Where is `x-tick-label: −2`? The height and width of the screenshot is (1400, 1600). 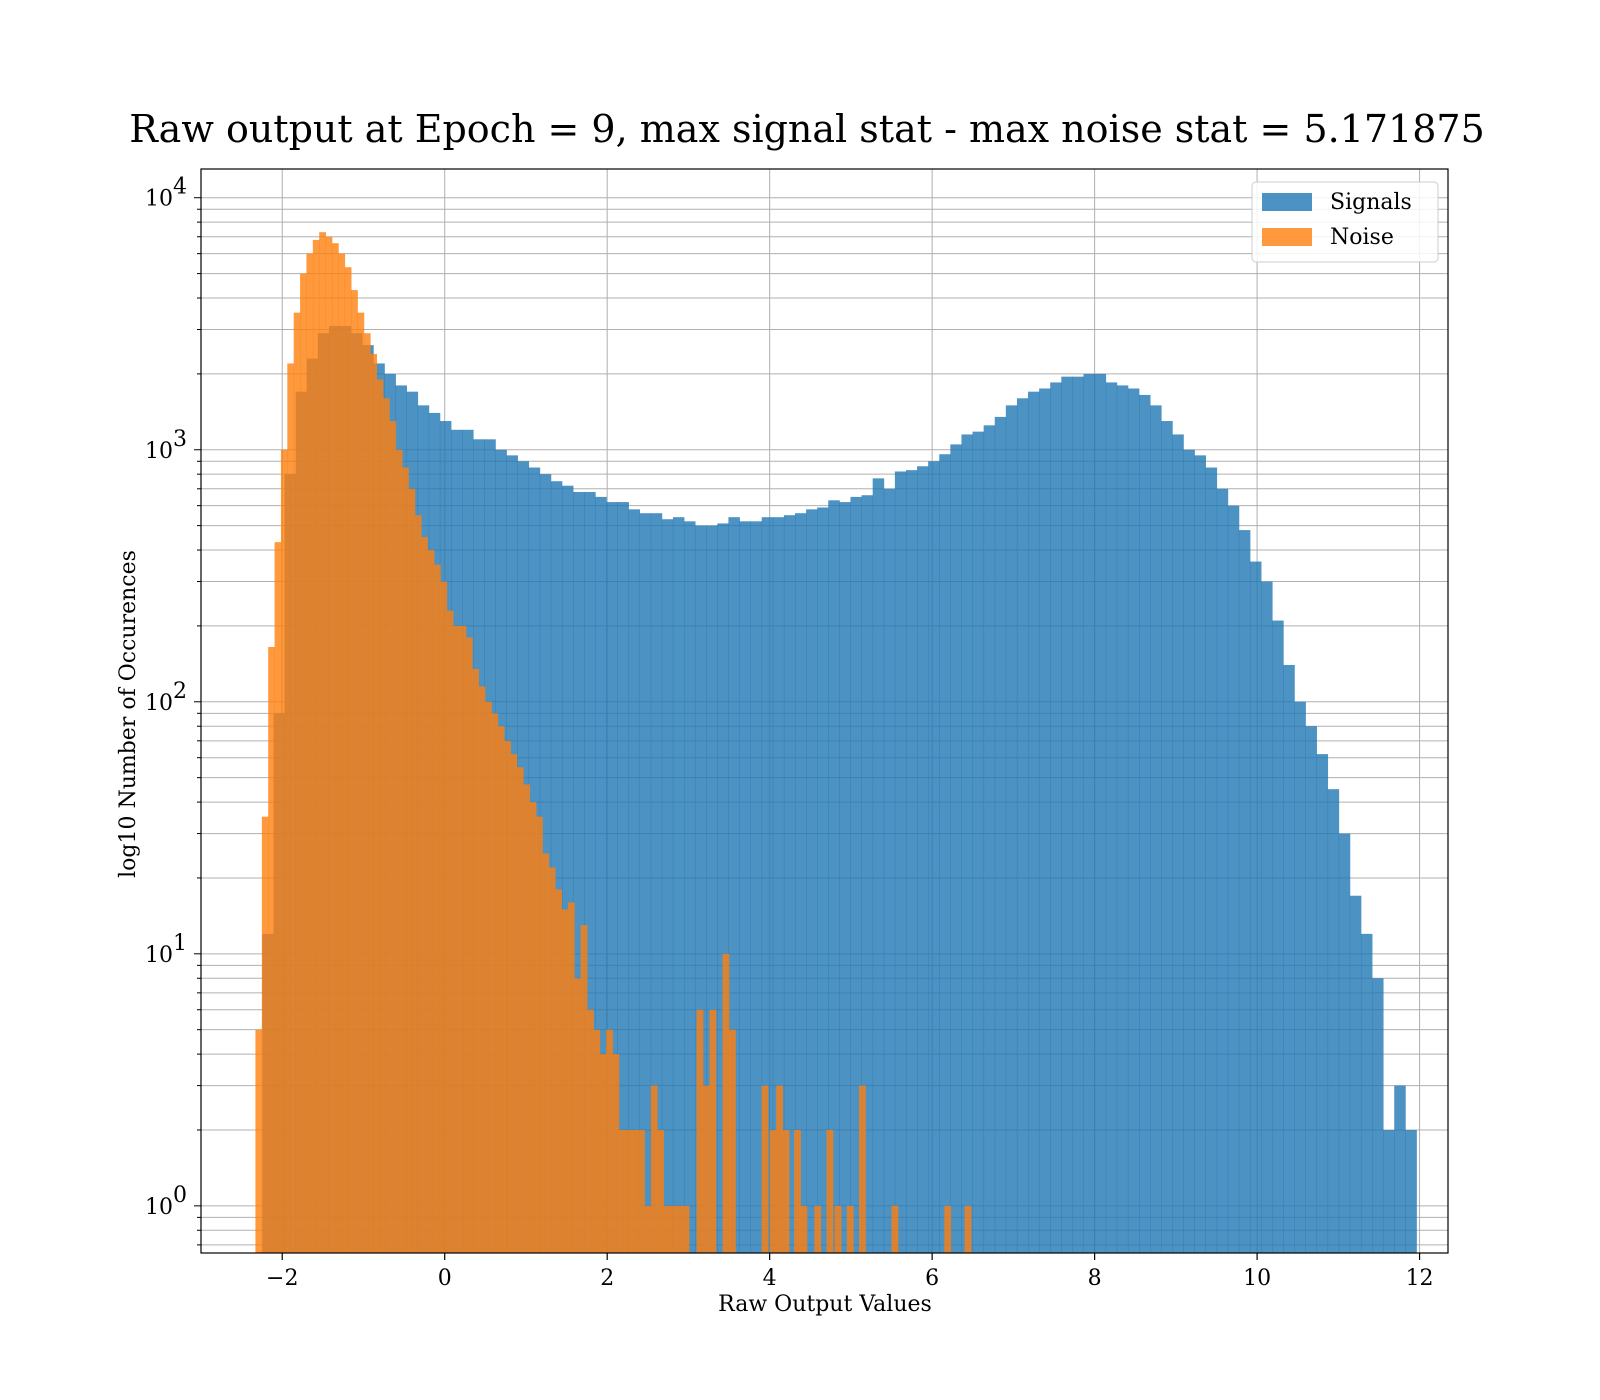 x-tick-label: −2 is located at coordinates (282, 1278).